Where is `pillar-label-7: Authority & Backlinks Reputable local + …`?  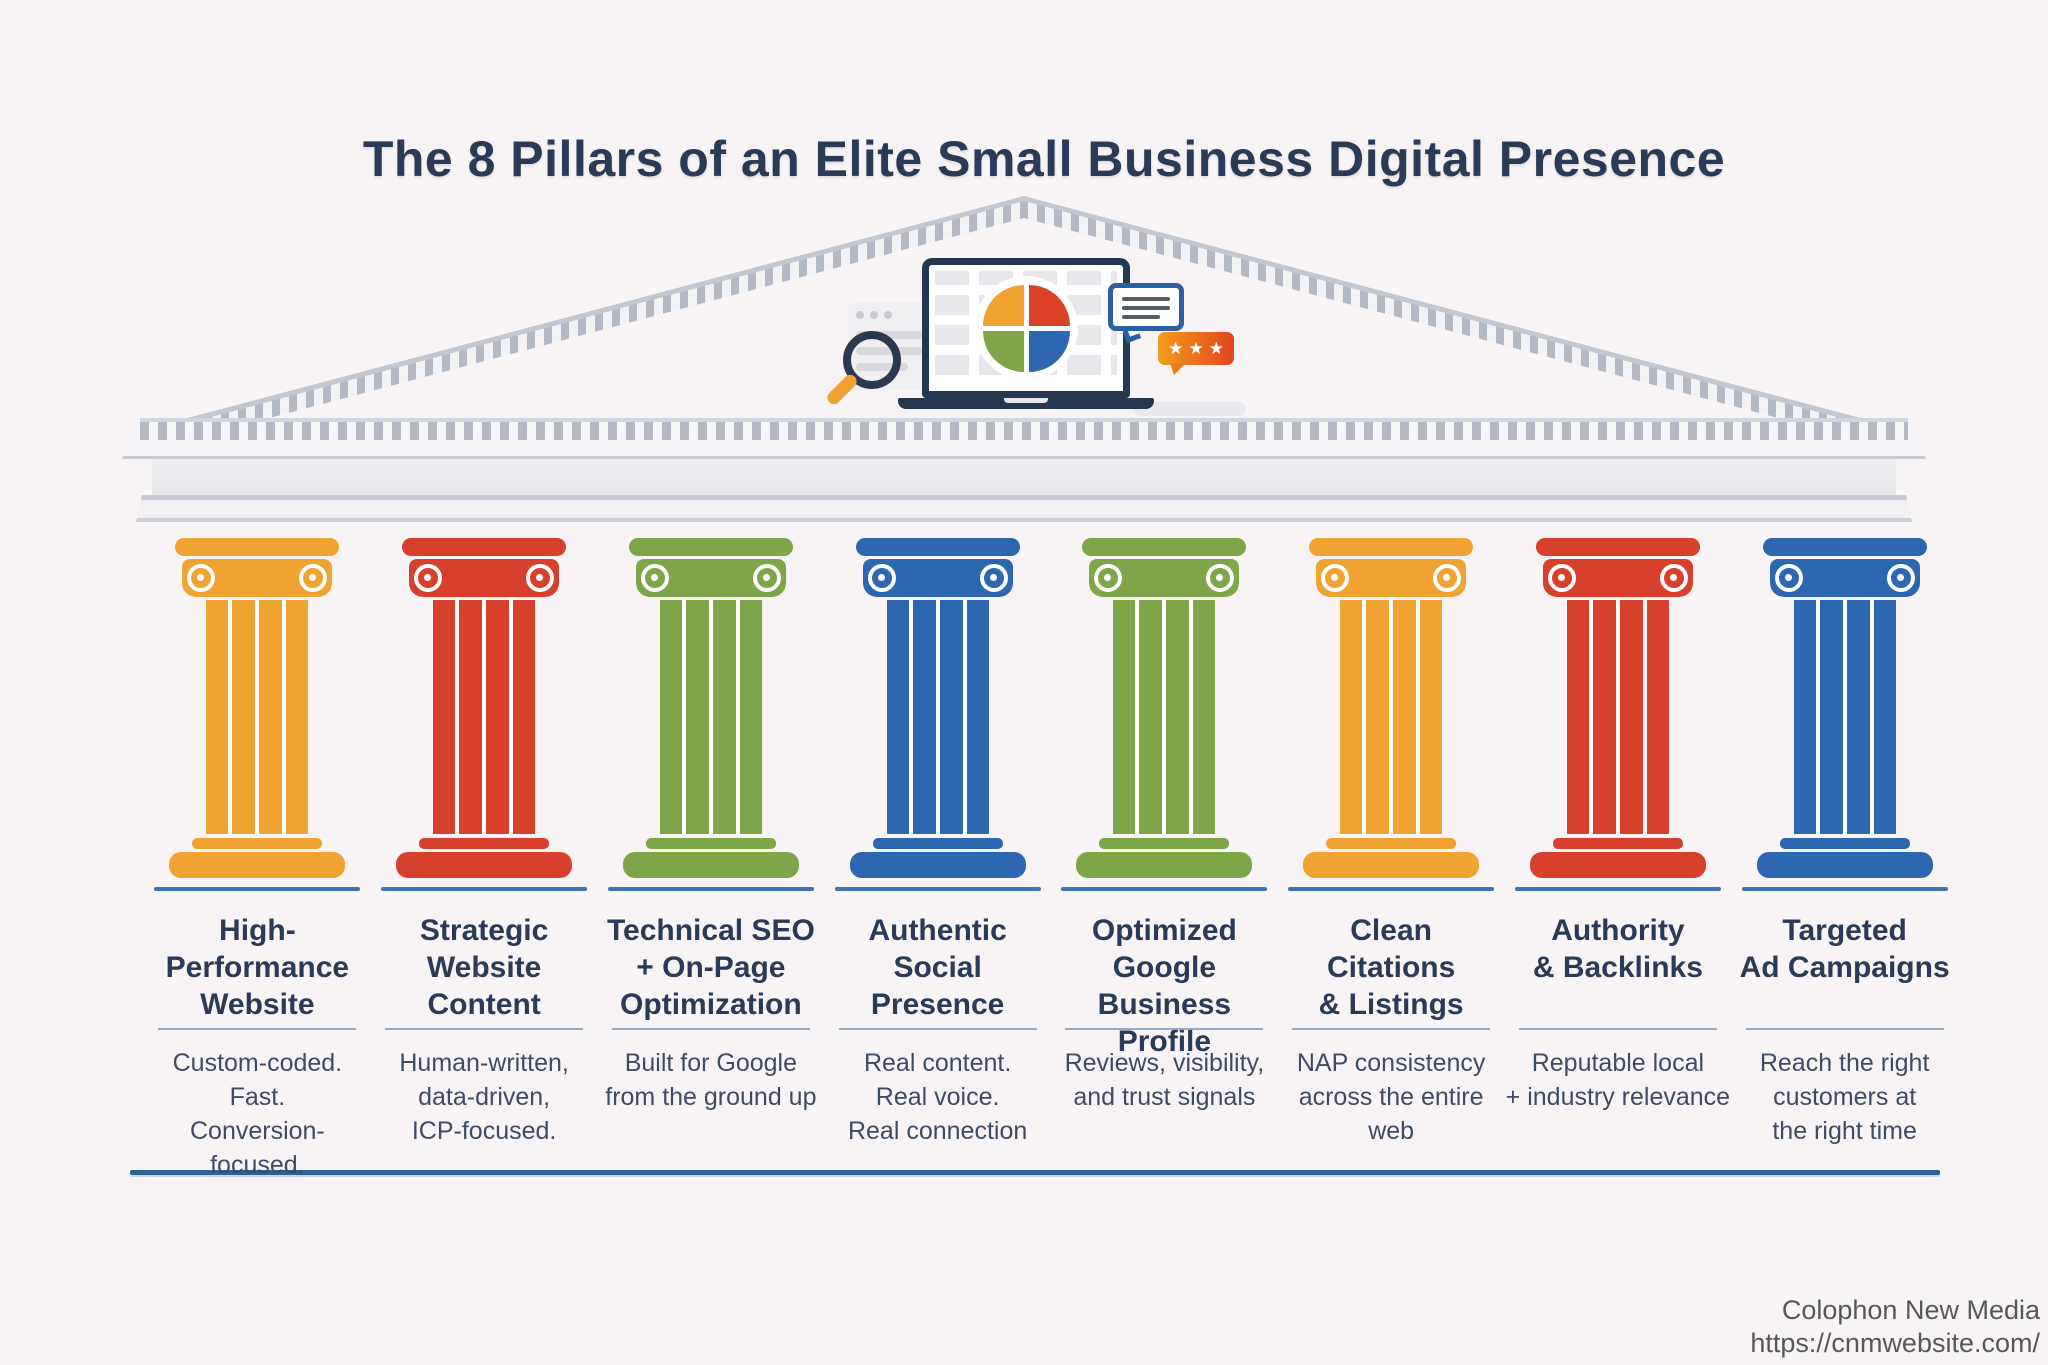 pillar-label-7: Authority & Backlinks Reputable local + … is located at coordinates (1618, 1047).